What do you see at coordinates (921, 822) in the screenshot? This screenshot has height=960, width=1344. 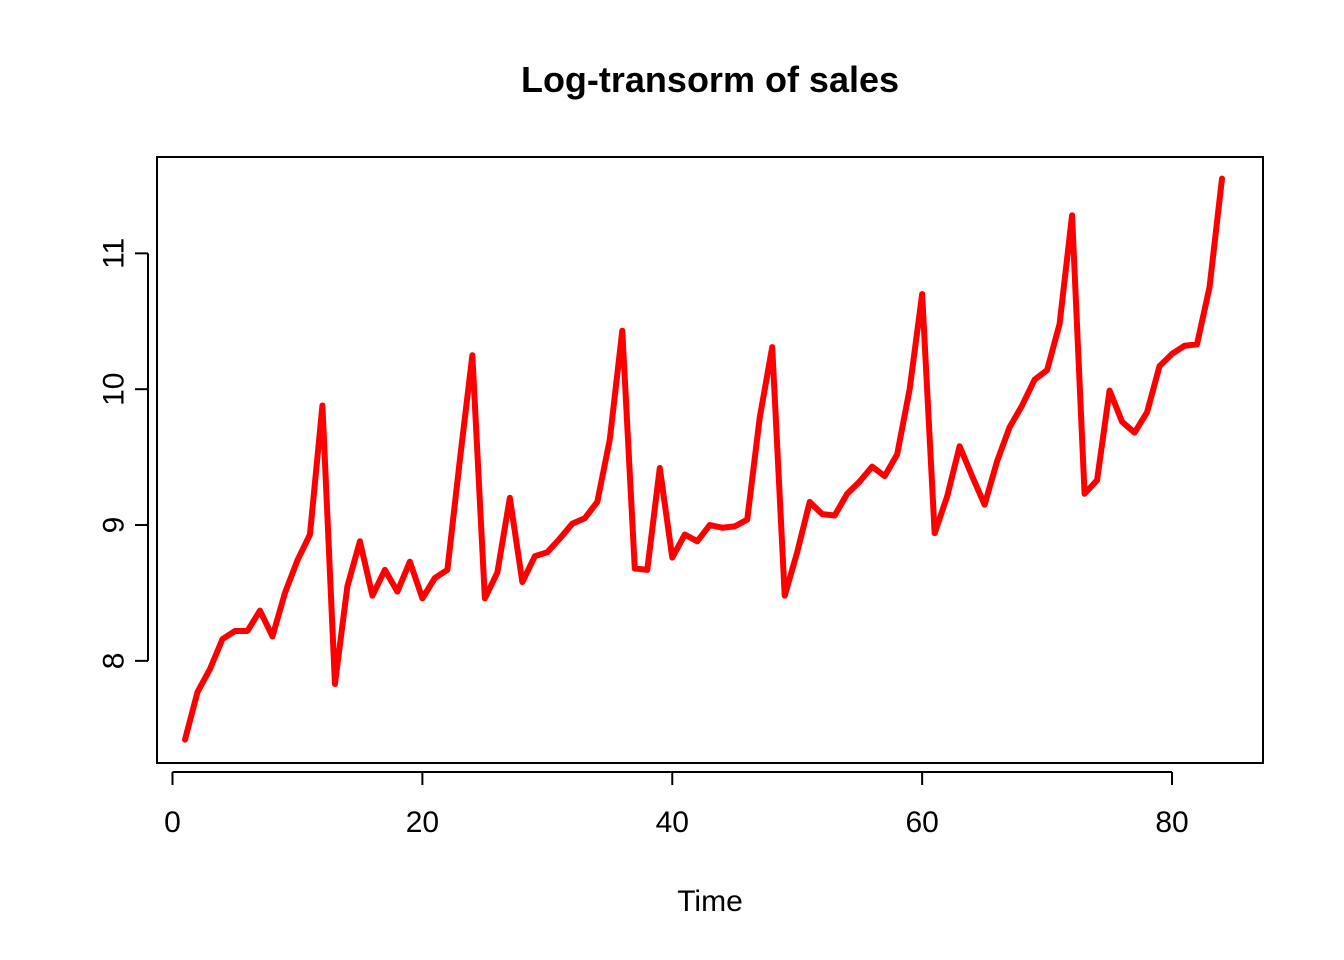 I see `x-tick-label: 60` at bounding box center [921, 822].